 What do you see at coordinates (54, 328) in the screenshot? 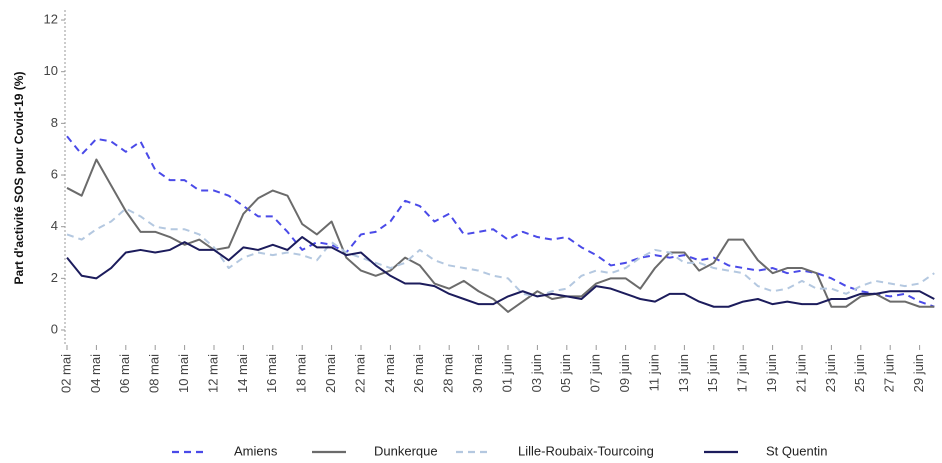
I see `y-tick-label: 0` at bounding box center [54, 328].